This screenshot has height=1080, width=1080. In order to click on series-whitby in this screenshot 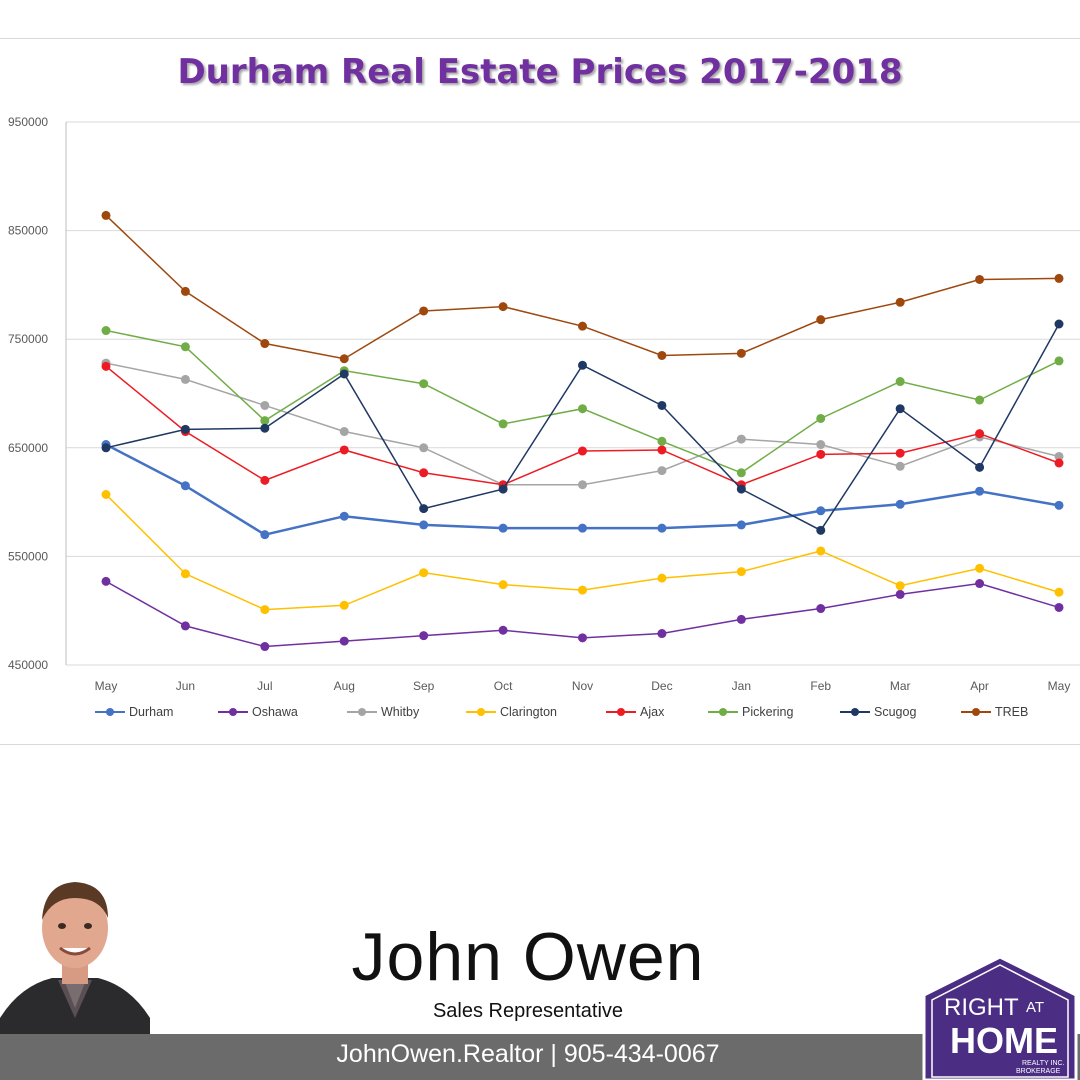, I will do `click(582, 424)`.